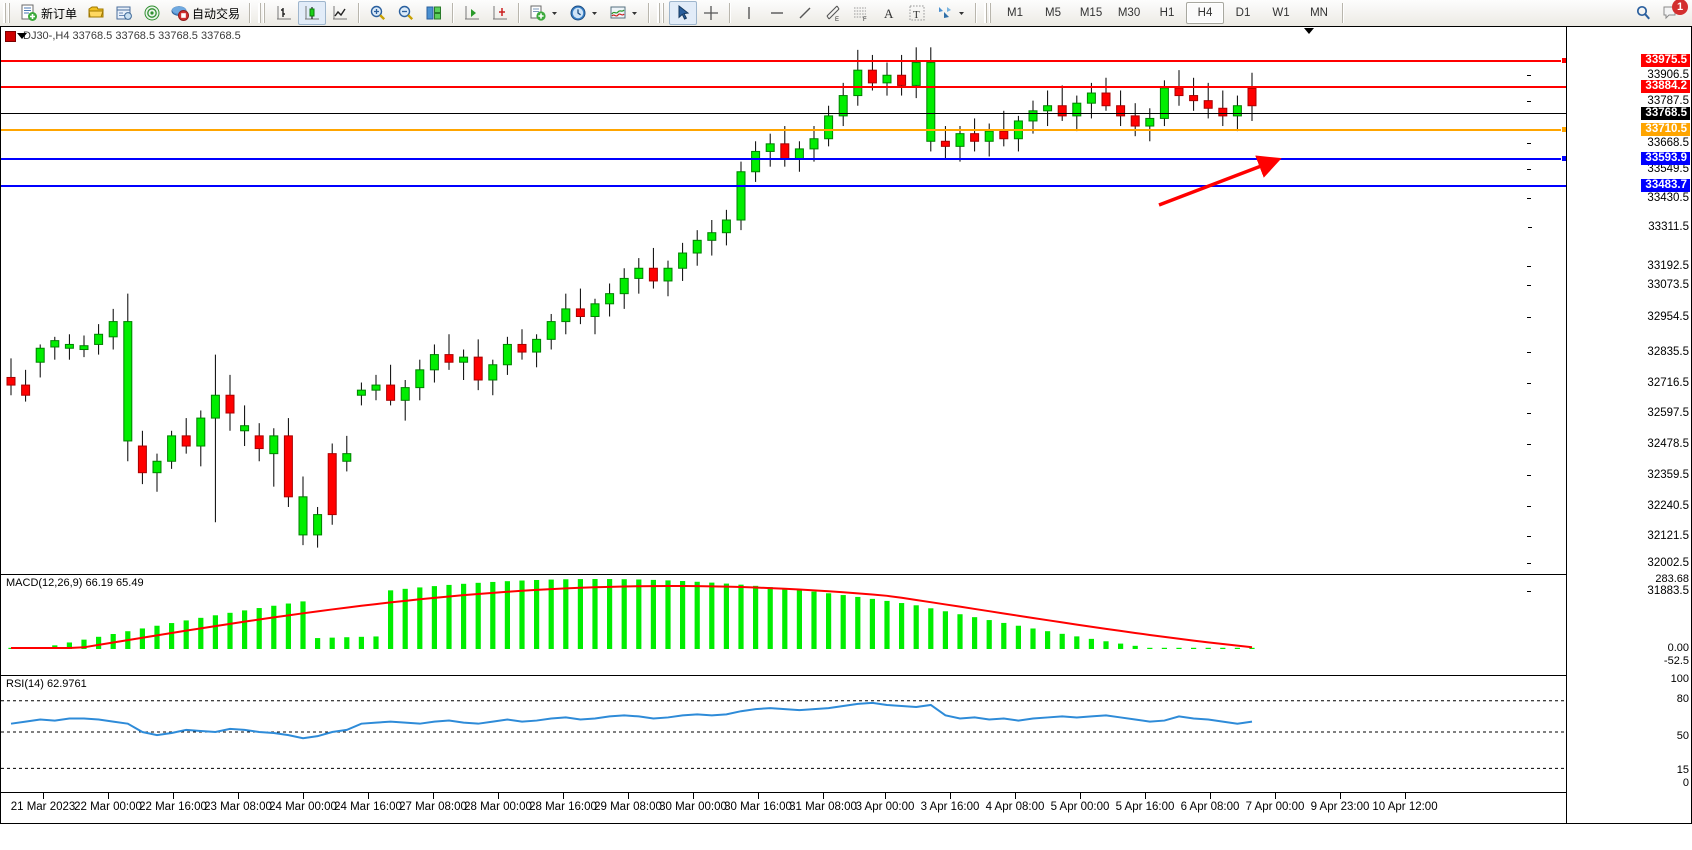 The height and width of the screenshot is (850, 1692). What do you see at coordinates (284, 13) in the screenshot?
I see `bar-chart-button` at bounding box center [284, 13].